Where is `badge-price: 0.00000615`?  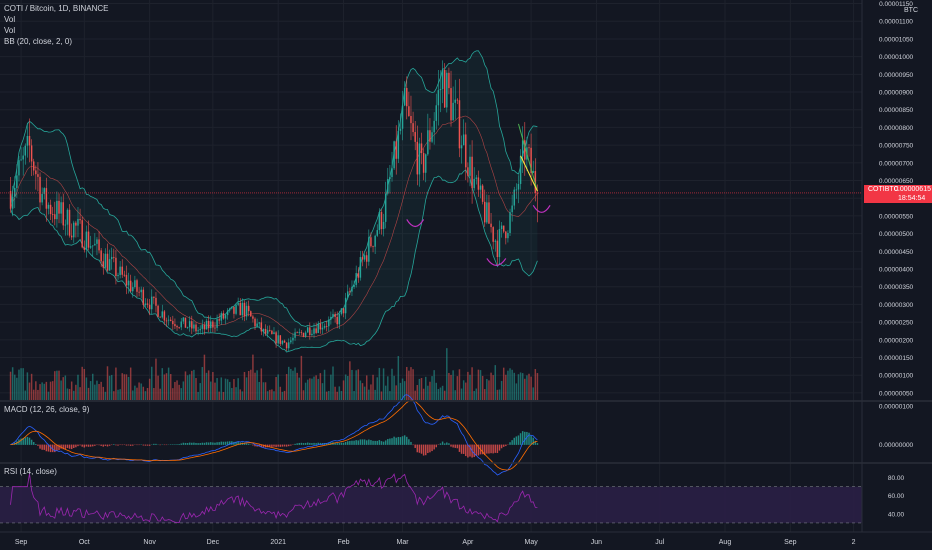 badge-price: 0.00000615 is located at coordinates (912, 189).